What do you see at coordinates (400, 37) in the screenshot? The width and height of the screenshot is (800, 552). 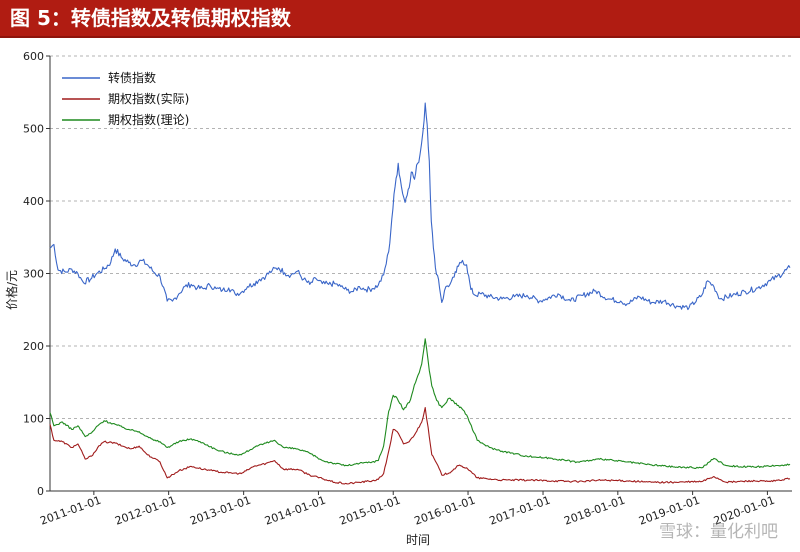 I see `title-underline` at bounding box center [400, 37].